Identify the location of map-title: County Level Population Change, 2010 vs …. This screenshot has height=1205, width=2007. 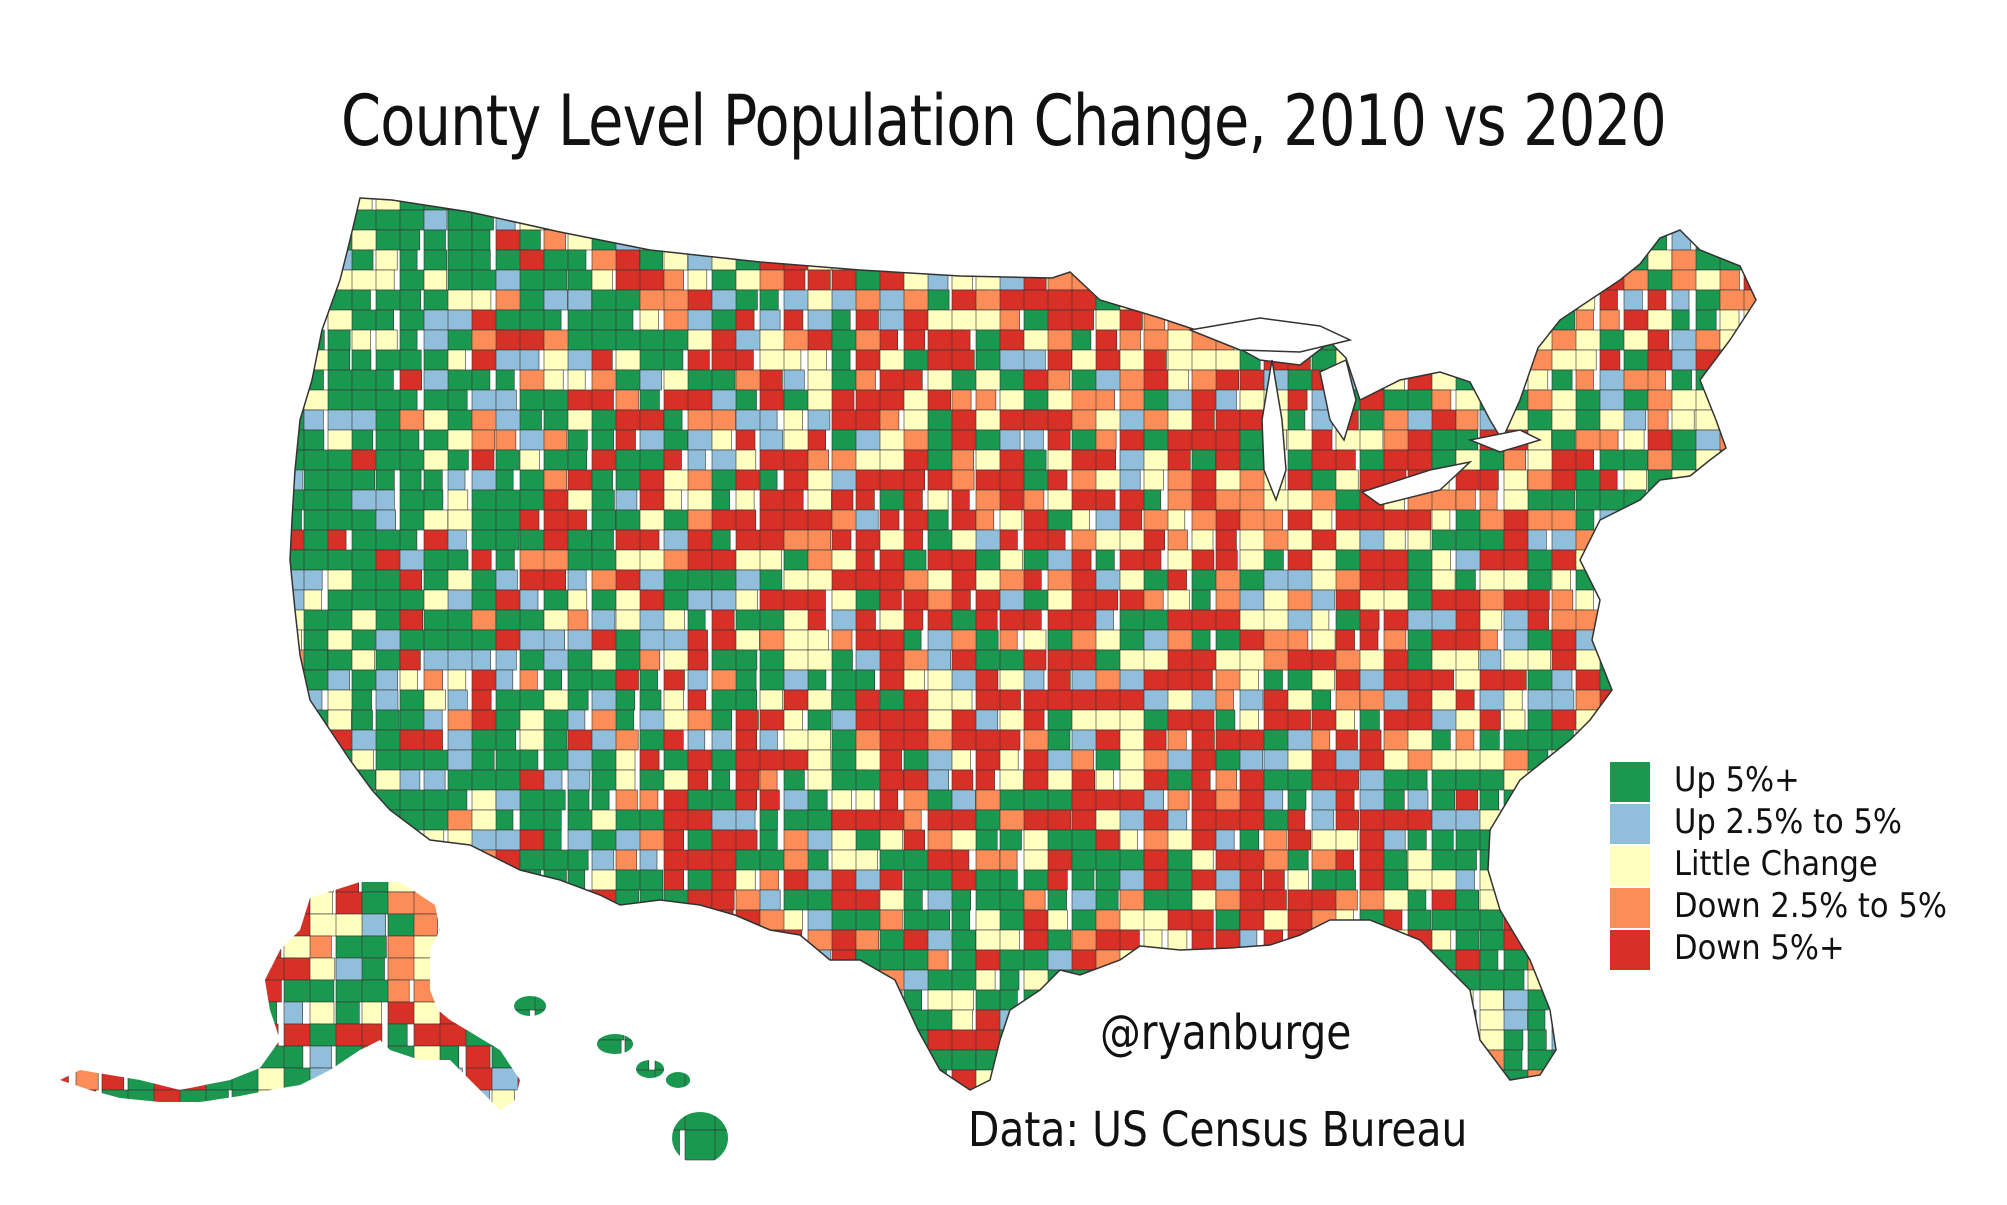
(1004, 121).